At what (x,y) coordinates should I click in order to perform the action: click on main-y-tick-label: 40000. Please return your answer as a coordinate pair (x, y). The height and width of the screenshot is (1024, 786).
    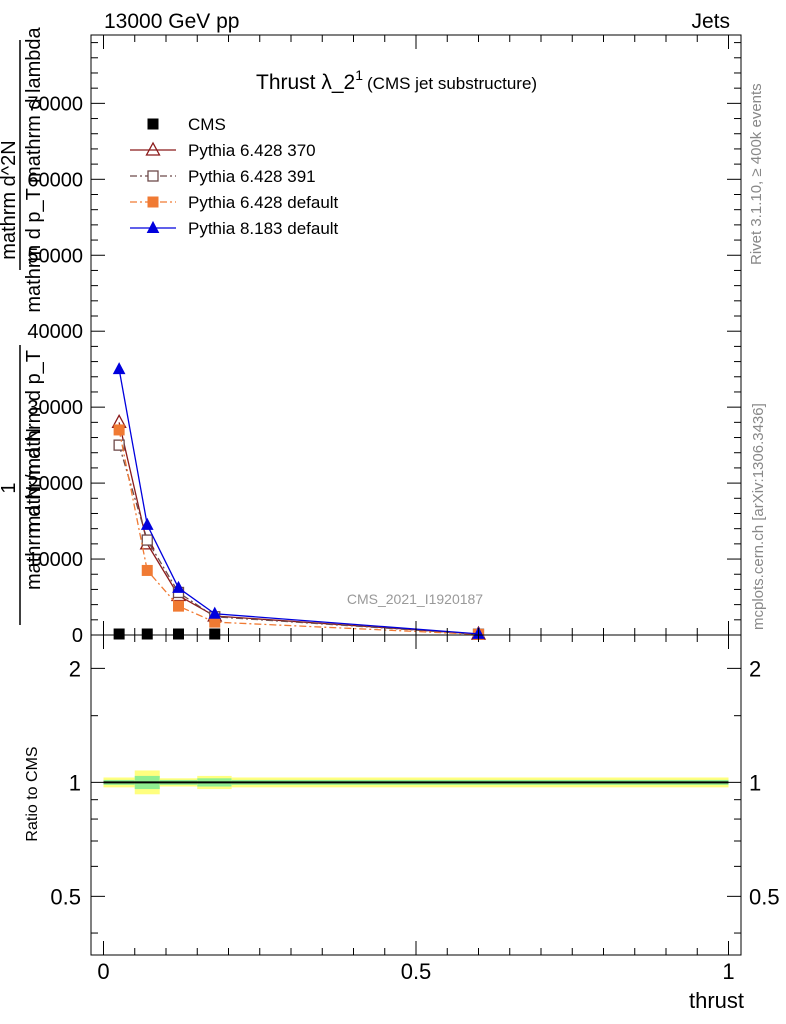
    Looking at the image, I should click on (55, 332).